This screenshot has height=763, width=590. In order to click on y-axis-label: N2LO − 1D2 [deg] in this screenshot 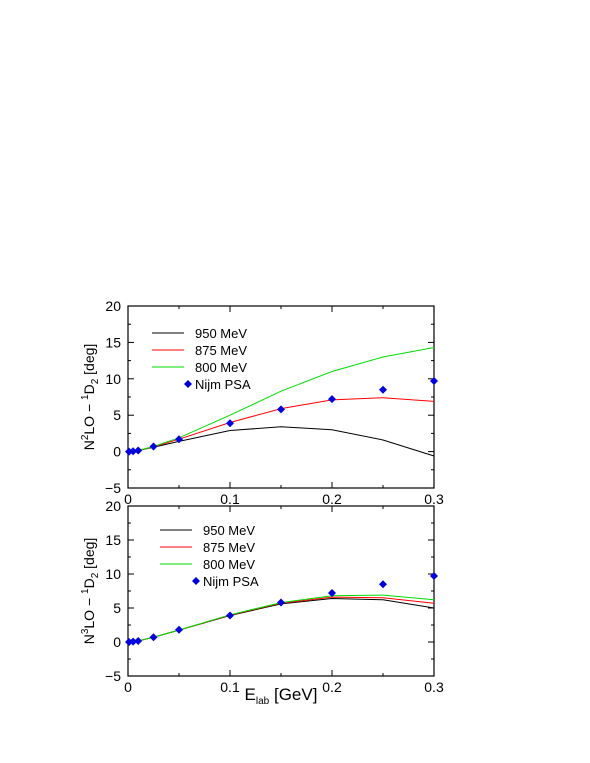, I will do `click(90, 397)`.